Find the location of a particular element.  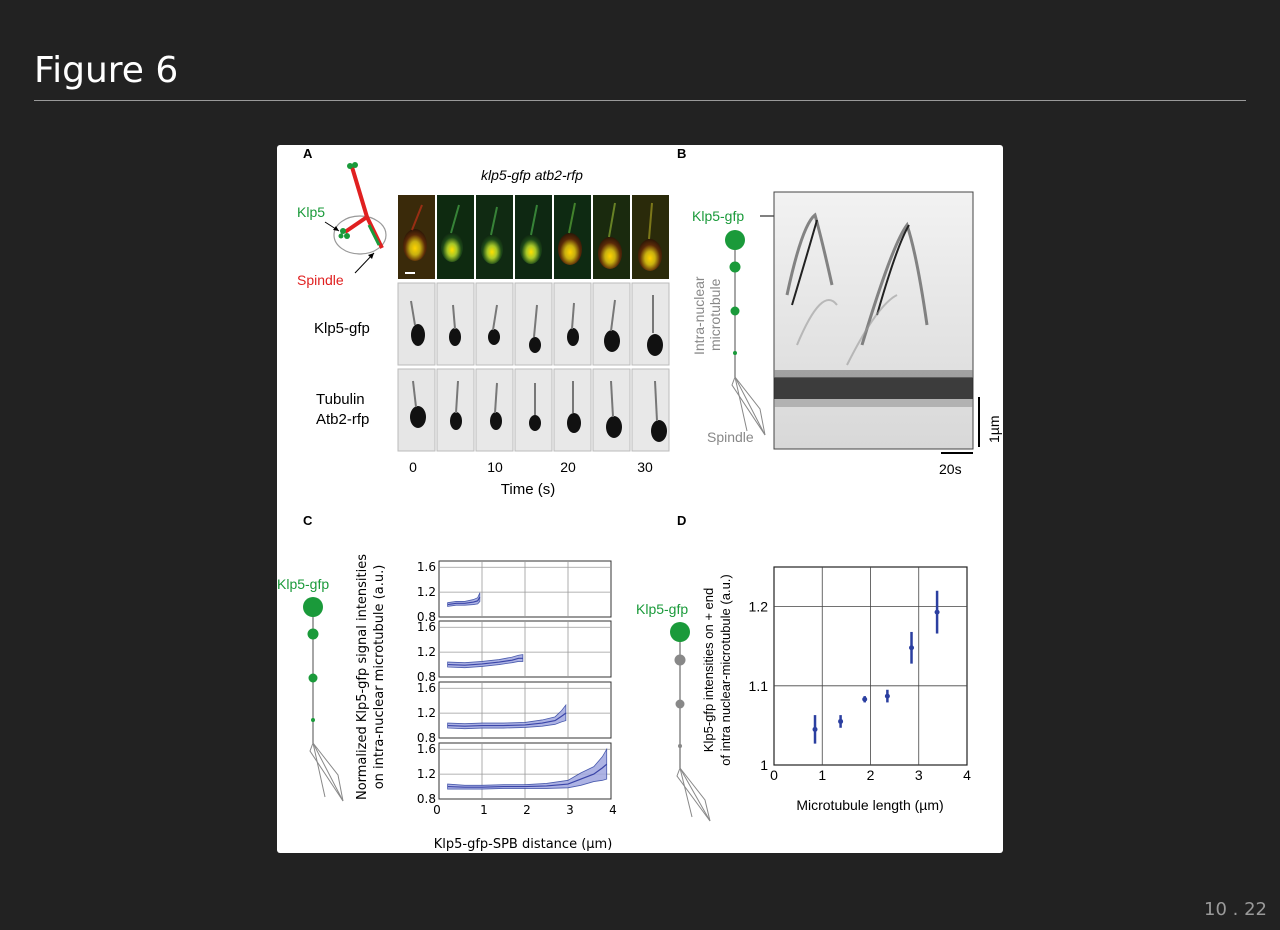

panel-d-letter: D is located at coordinates (681, 520).